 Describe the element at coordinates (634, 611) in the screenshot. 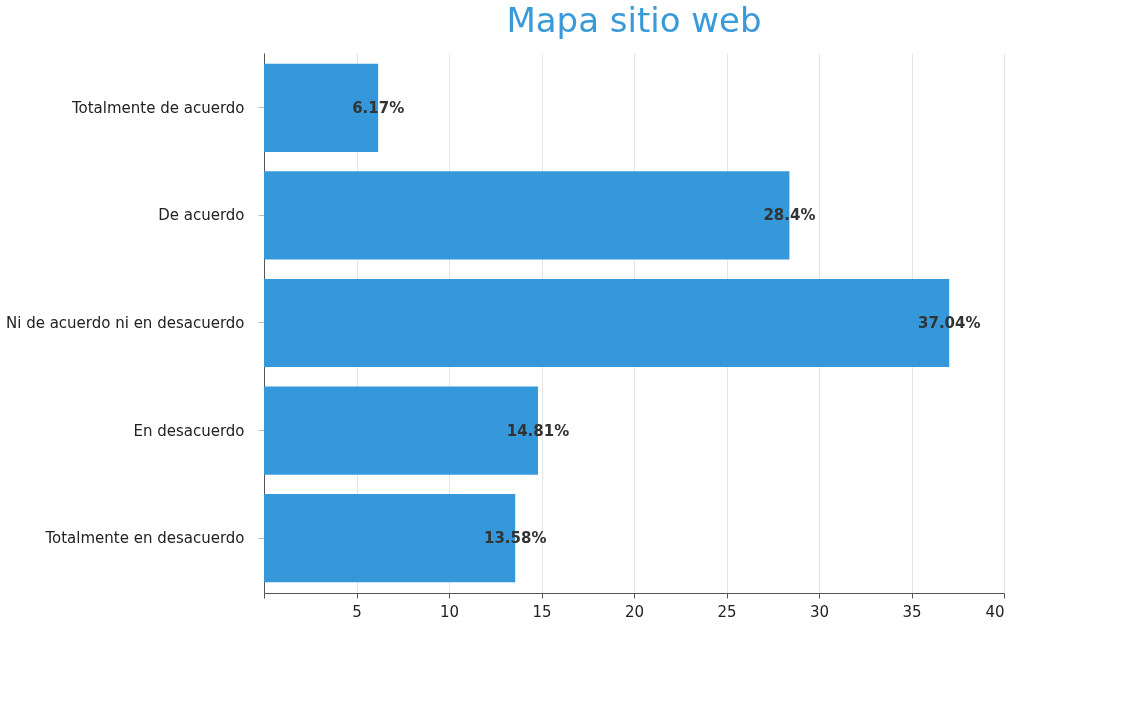

I see `x-tick-label: 20` at that location.